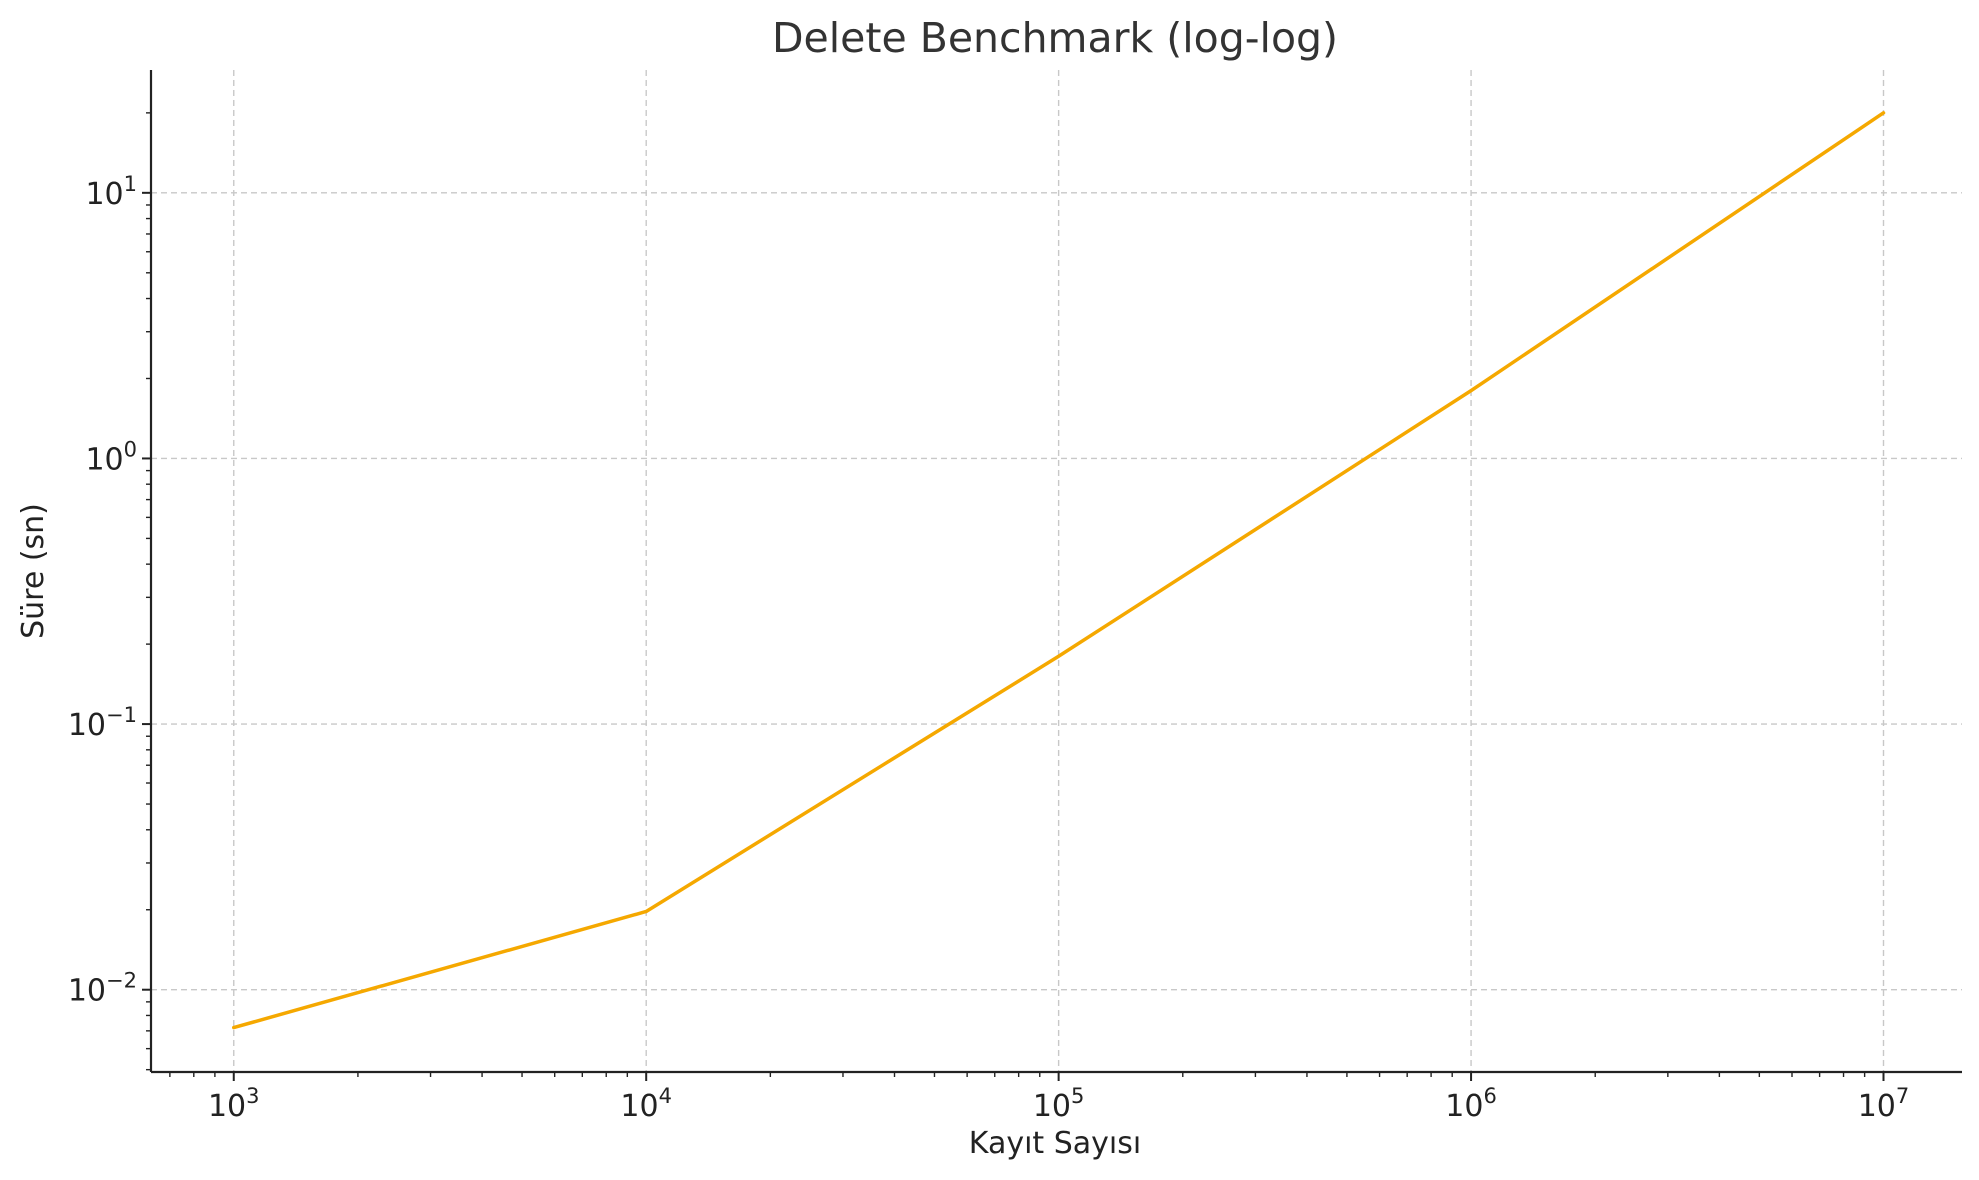  What do you see at coordinates (665, 1096) in the screenshot?
I see `x-tick-label-exponent: 4` at bounding box center [665, 1096].